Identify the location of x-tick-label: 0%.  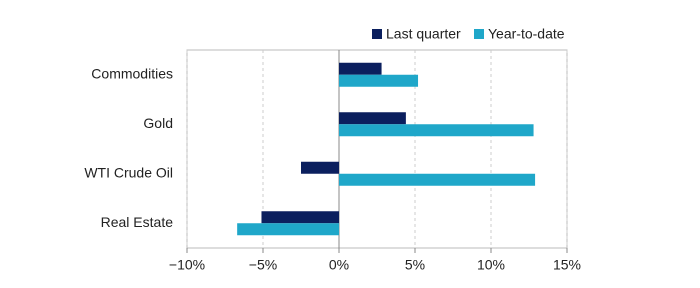
(339, 265).